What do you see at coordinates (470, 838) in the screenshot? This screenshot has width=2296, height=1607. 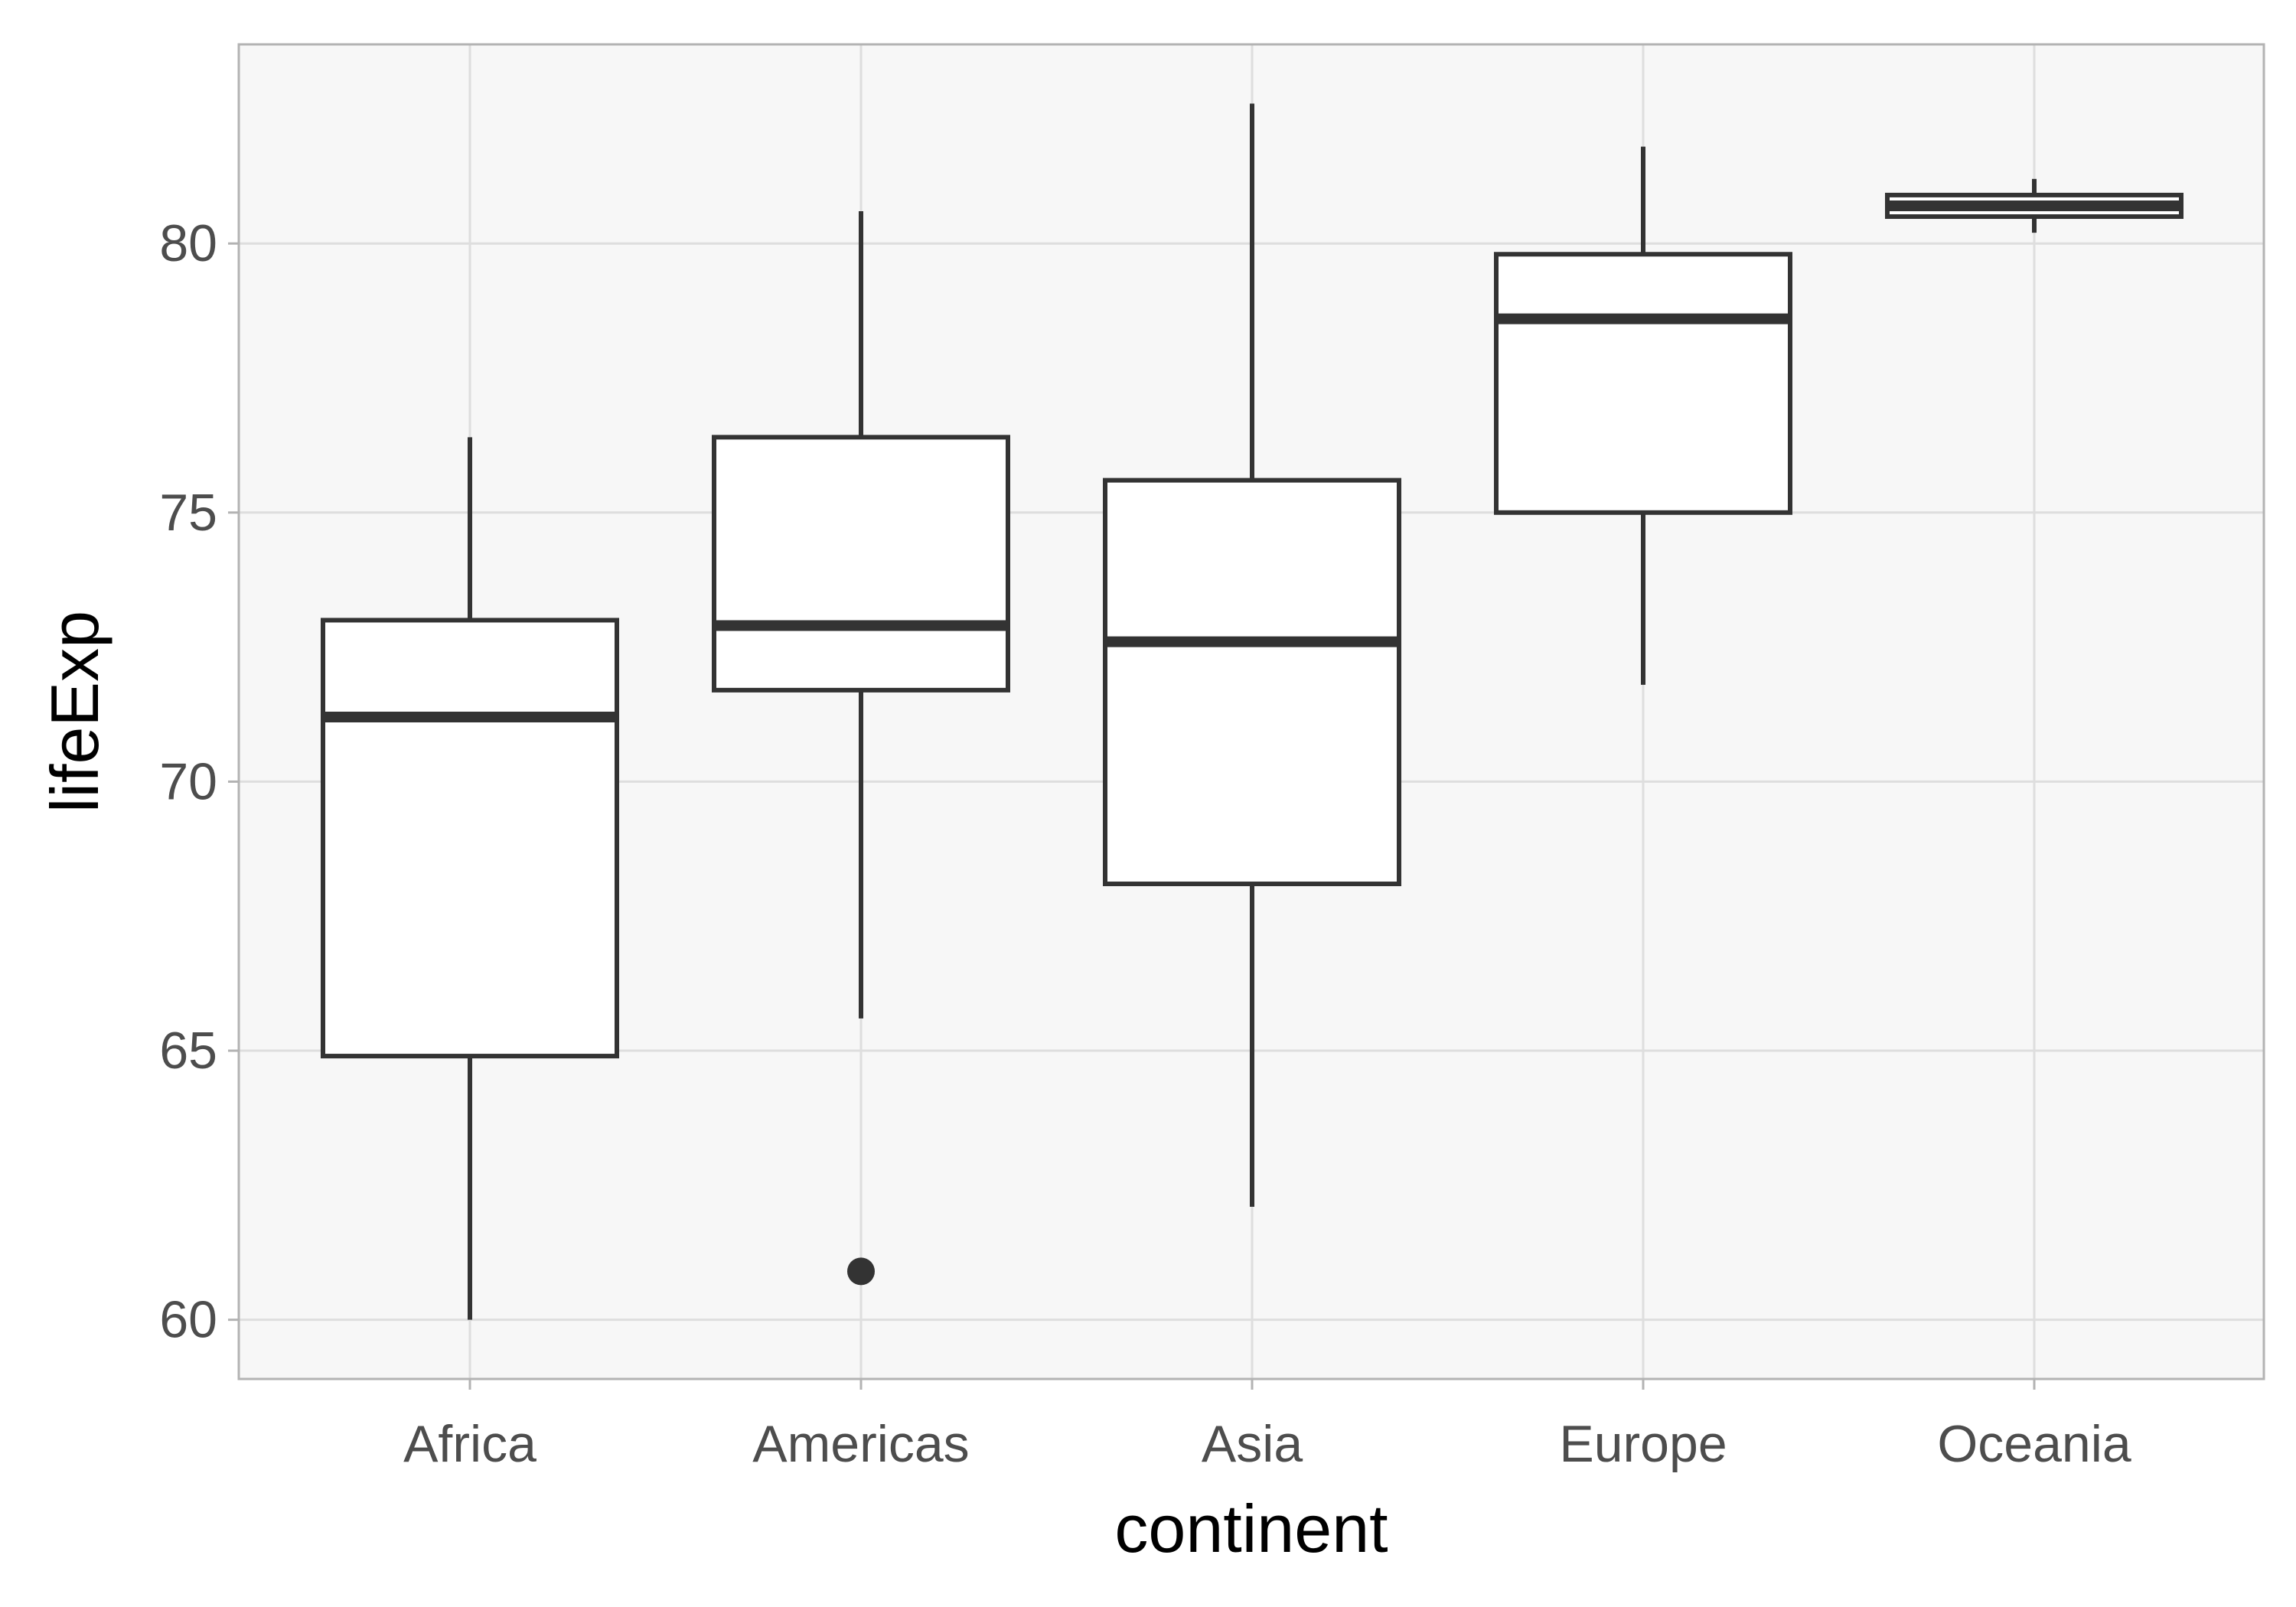 I see `iqr-box-africa` at bounding box center [470, 838].